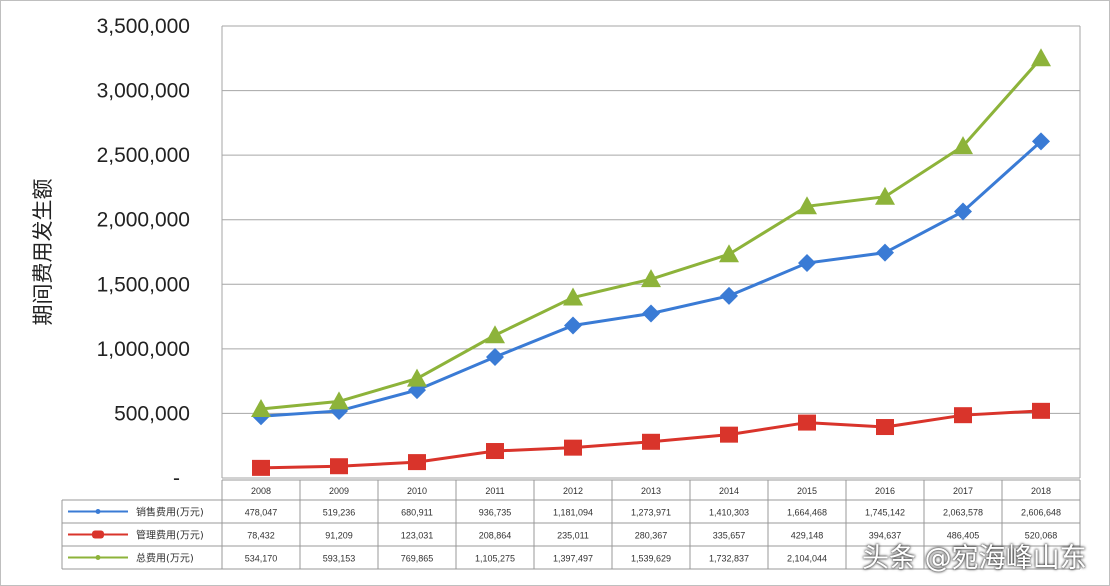  What do you see at coordinates (143, 284) in the screenshot?
I see `y-tick-label: 1,500,000` at bounding box center [143, 284].